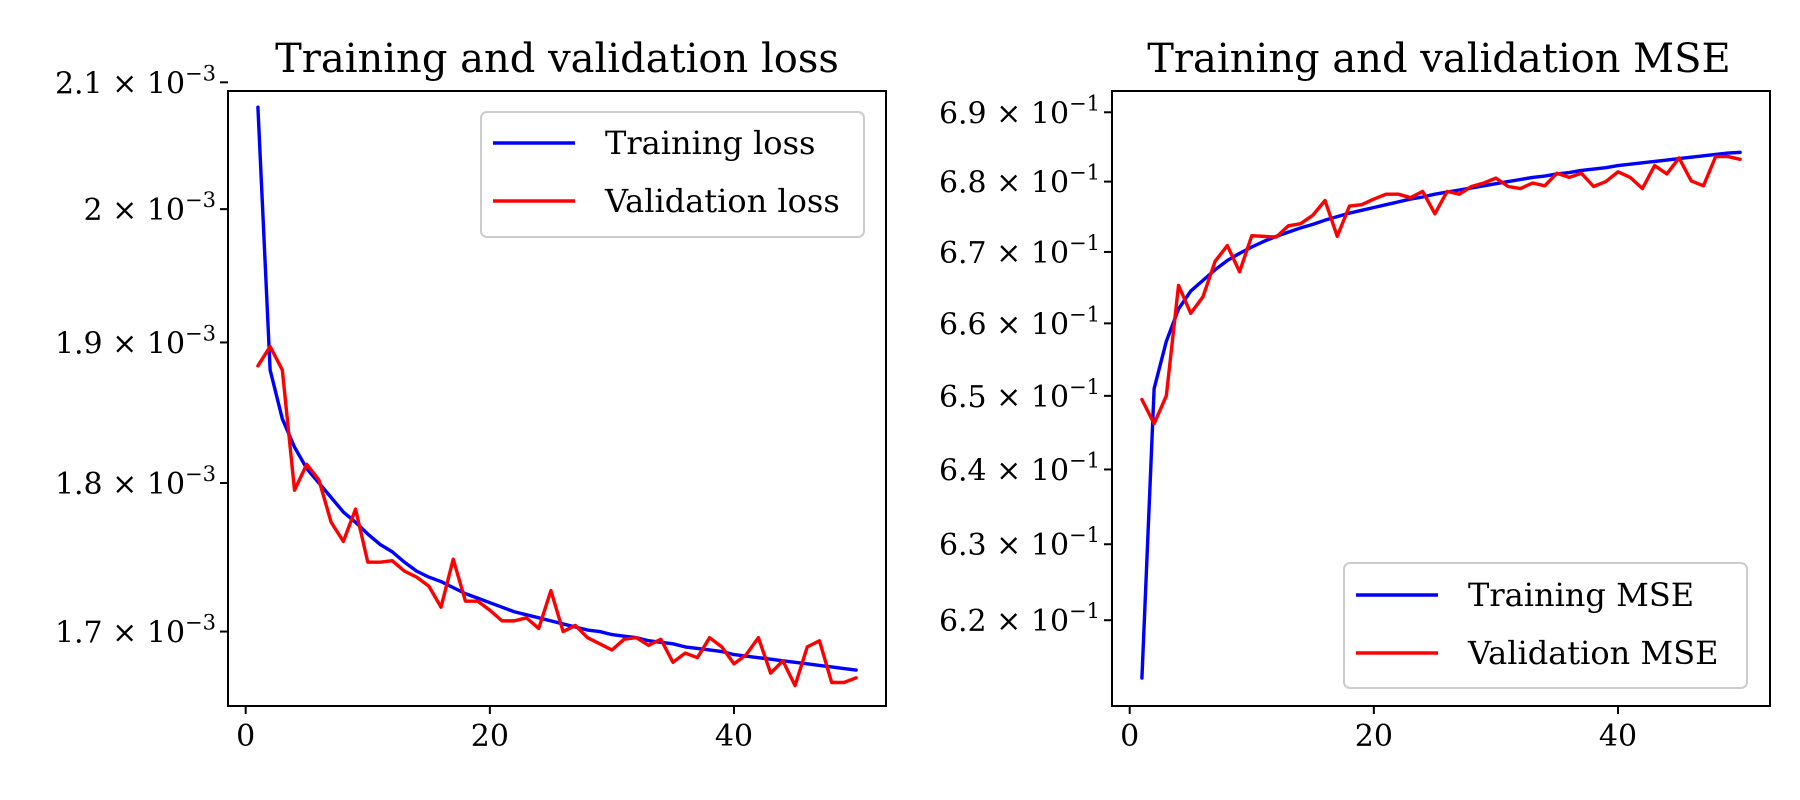 The width and height of the screenshot is (1800, 800). I want to click on y-tick-label: 6.5 × 10⁻¹, so click(1019, 395).